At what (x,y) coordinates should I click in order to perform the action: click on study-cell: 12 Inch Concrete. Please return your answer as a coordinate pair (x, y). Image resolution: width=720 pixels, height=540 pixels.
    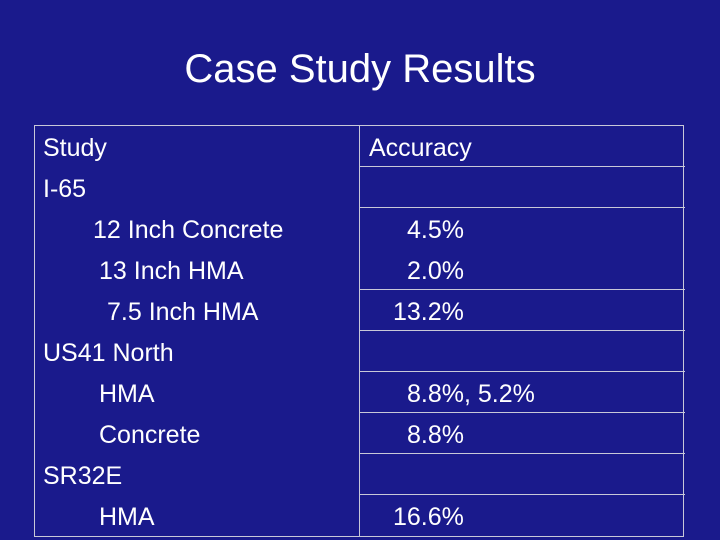
    Looking at the image, I should click on (188, 230).